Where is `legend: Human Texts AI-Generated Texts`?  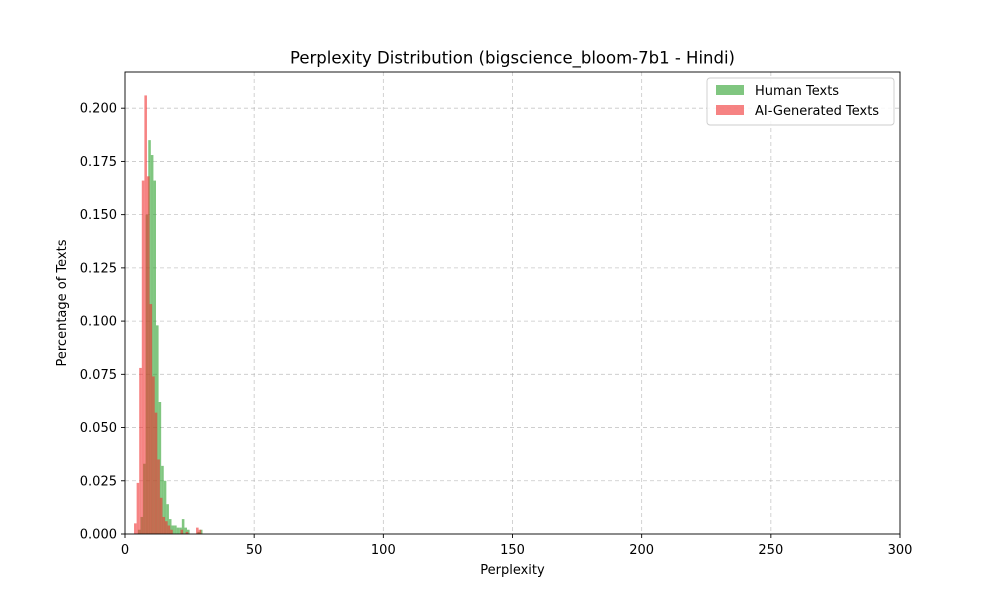
legend: Human Texts AI-Generated Texts is located at coordinates (800, 101).